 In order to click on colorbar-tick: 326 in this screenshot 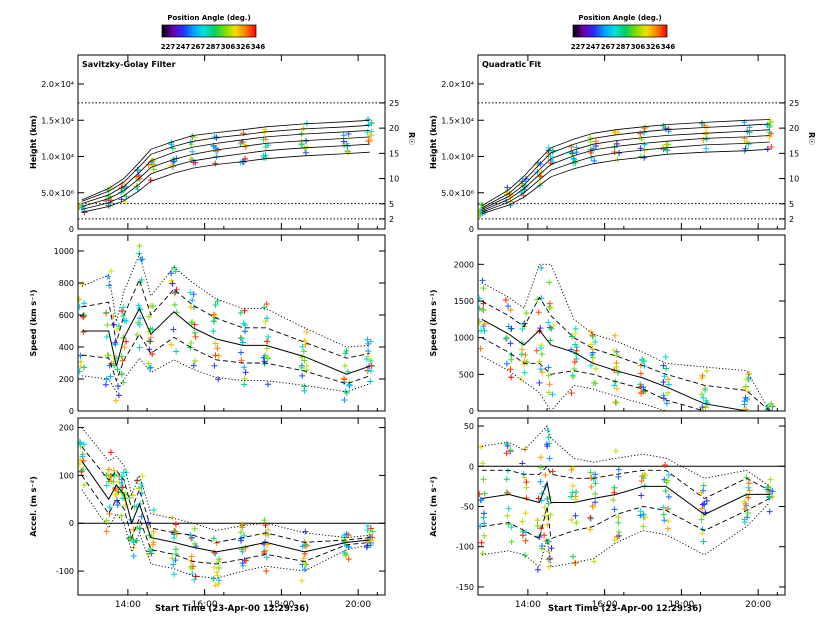, I will do `click(653, 47)`.